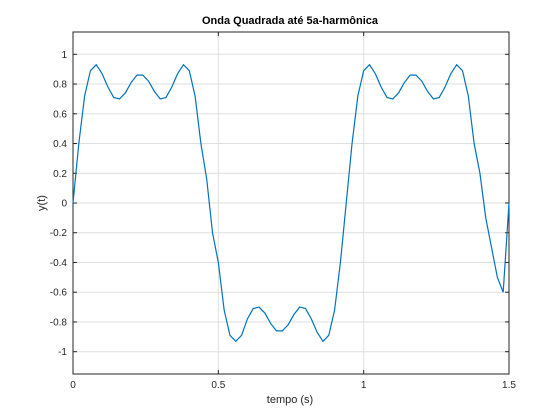  I want to click on y-tick-label: -0.8, so click(59, 322).